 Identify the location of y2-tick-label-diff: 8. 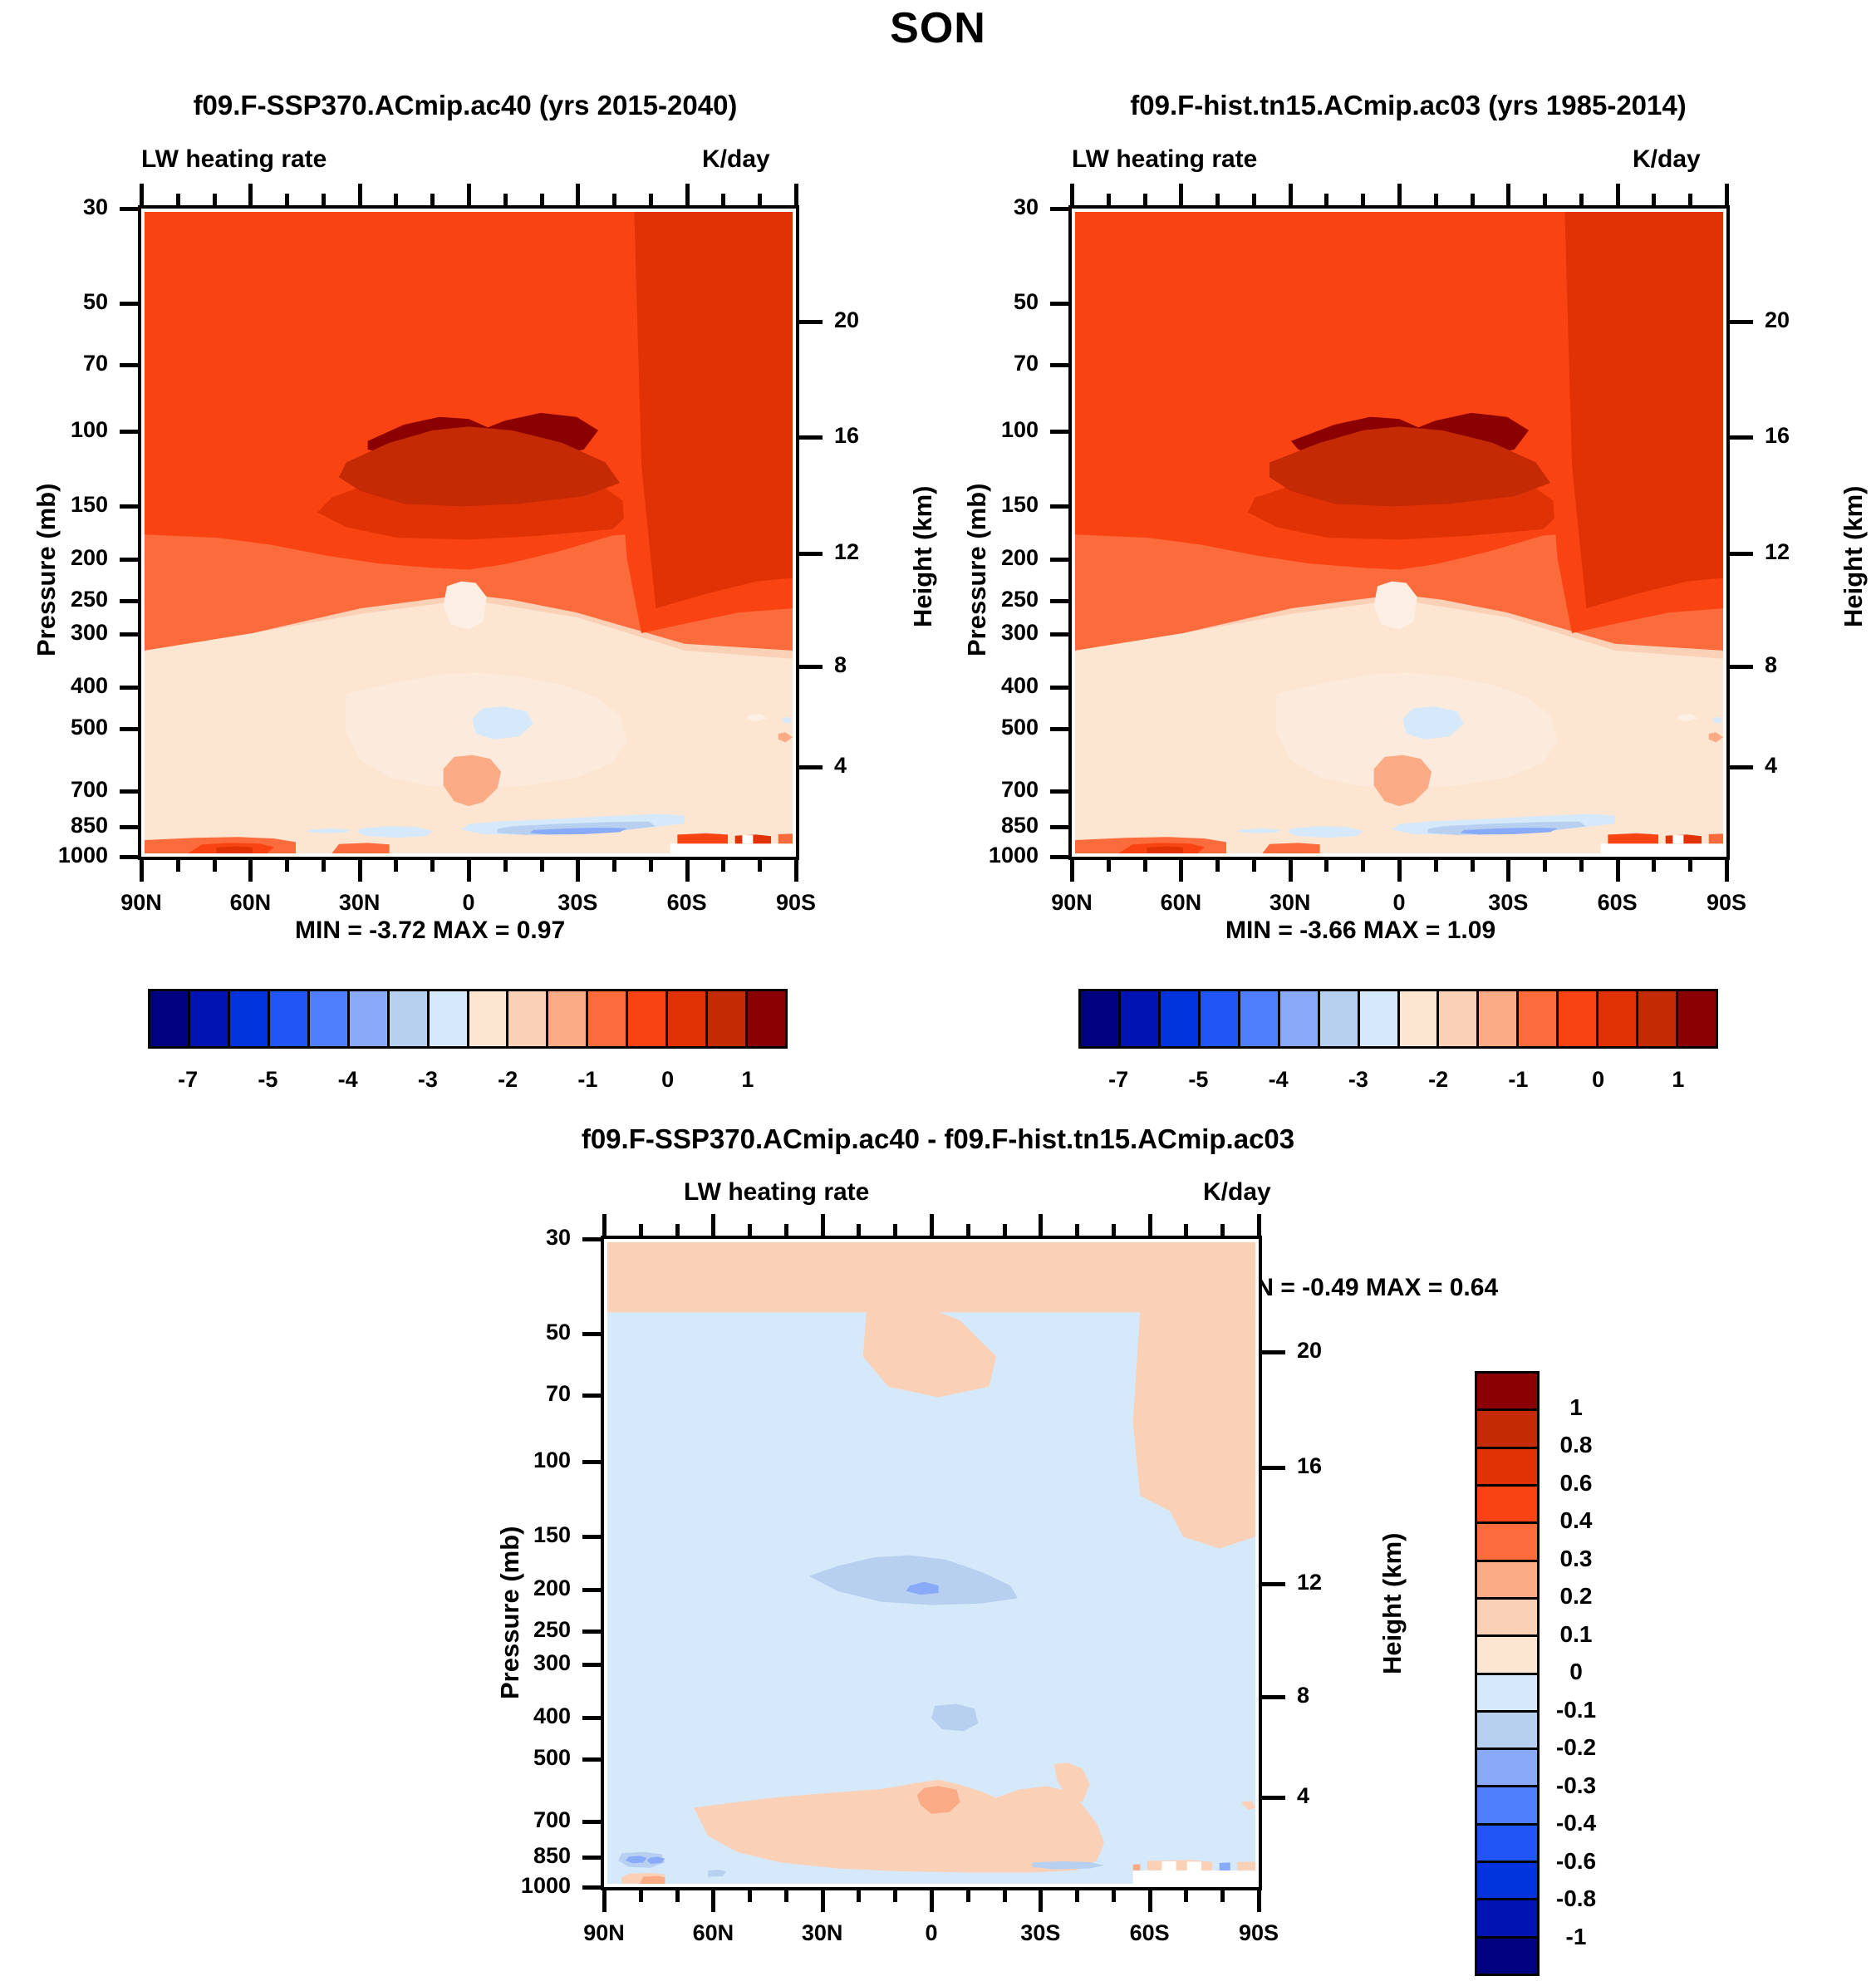
(1303, 1695).